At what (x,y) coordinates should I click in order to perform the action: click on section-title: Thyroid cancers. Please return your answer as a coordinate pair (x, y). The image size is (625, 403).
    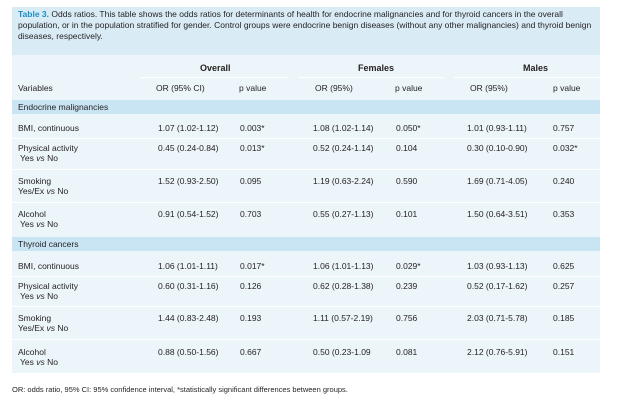
    Looking at the image, I should click on (48, 244).